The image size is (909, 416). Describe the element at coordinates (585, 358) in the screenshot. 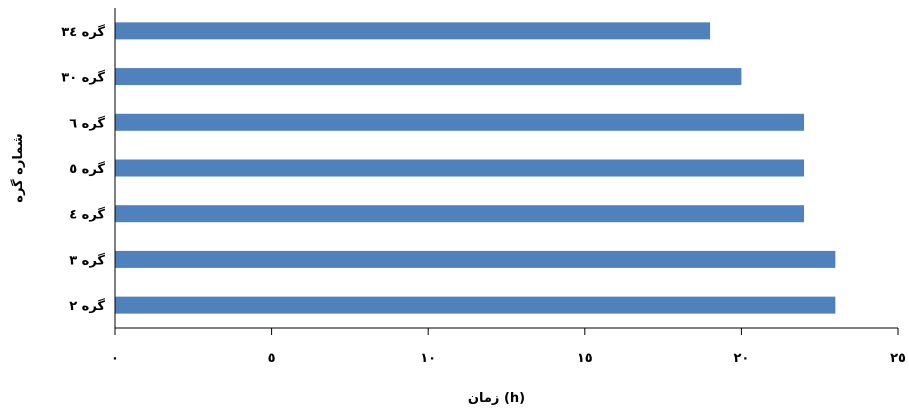

I see `x-tick-label: ۱٥` at that location.